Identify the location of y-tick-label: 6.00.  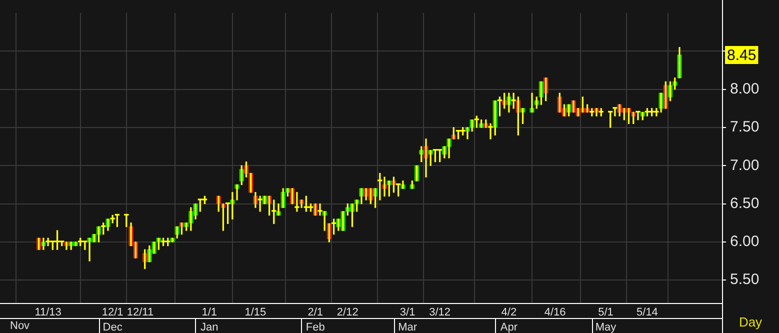
(745, 241).